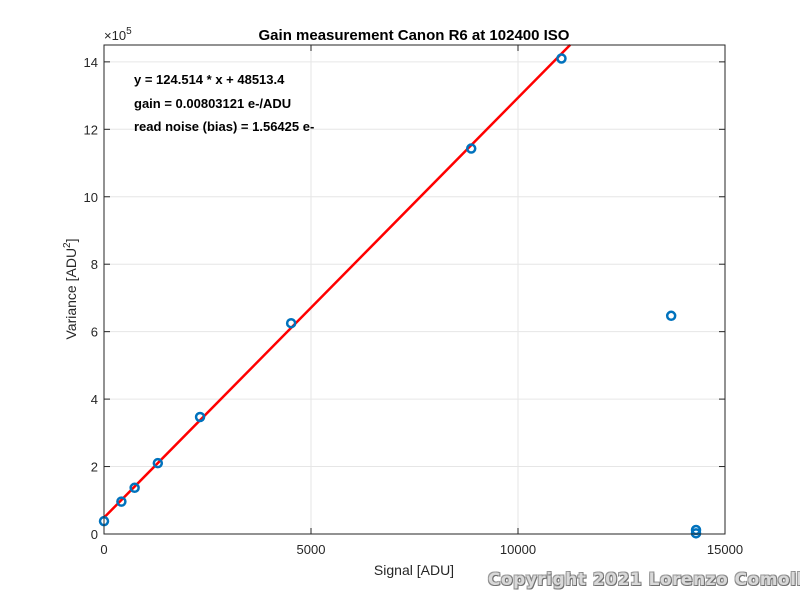  What do you see at coordinates (91, 62) in the screenshot?
I see `y-tick-label: 14` at bounding box center [91, 62].